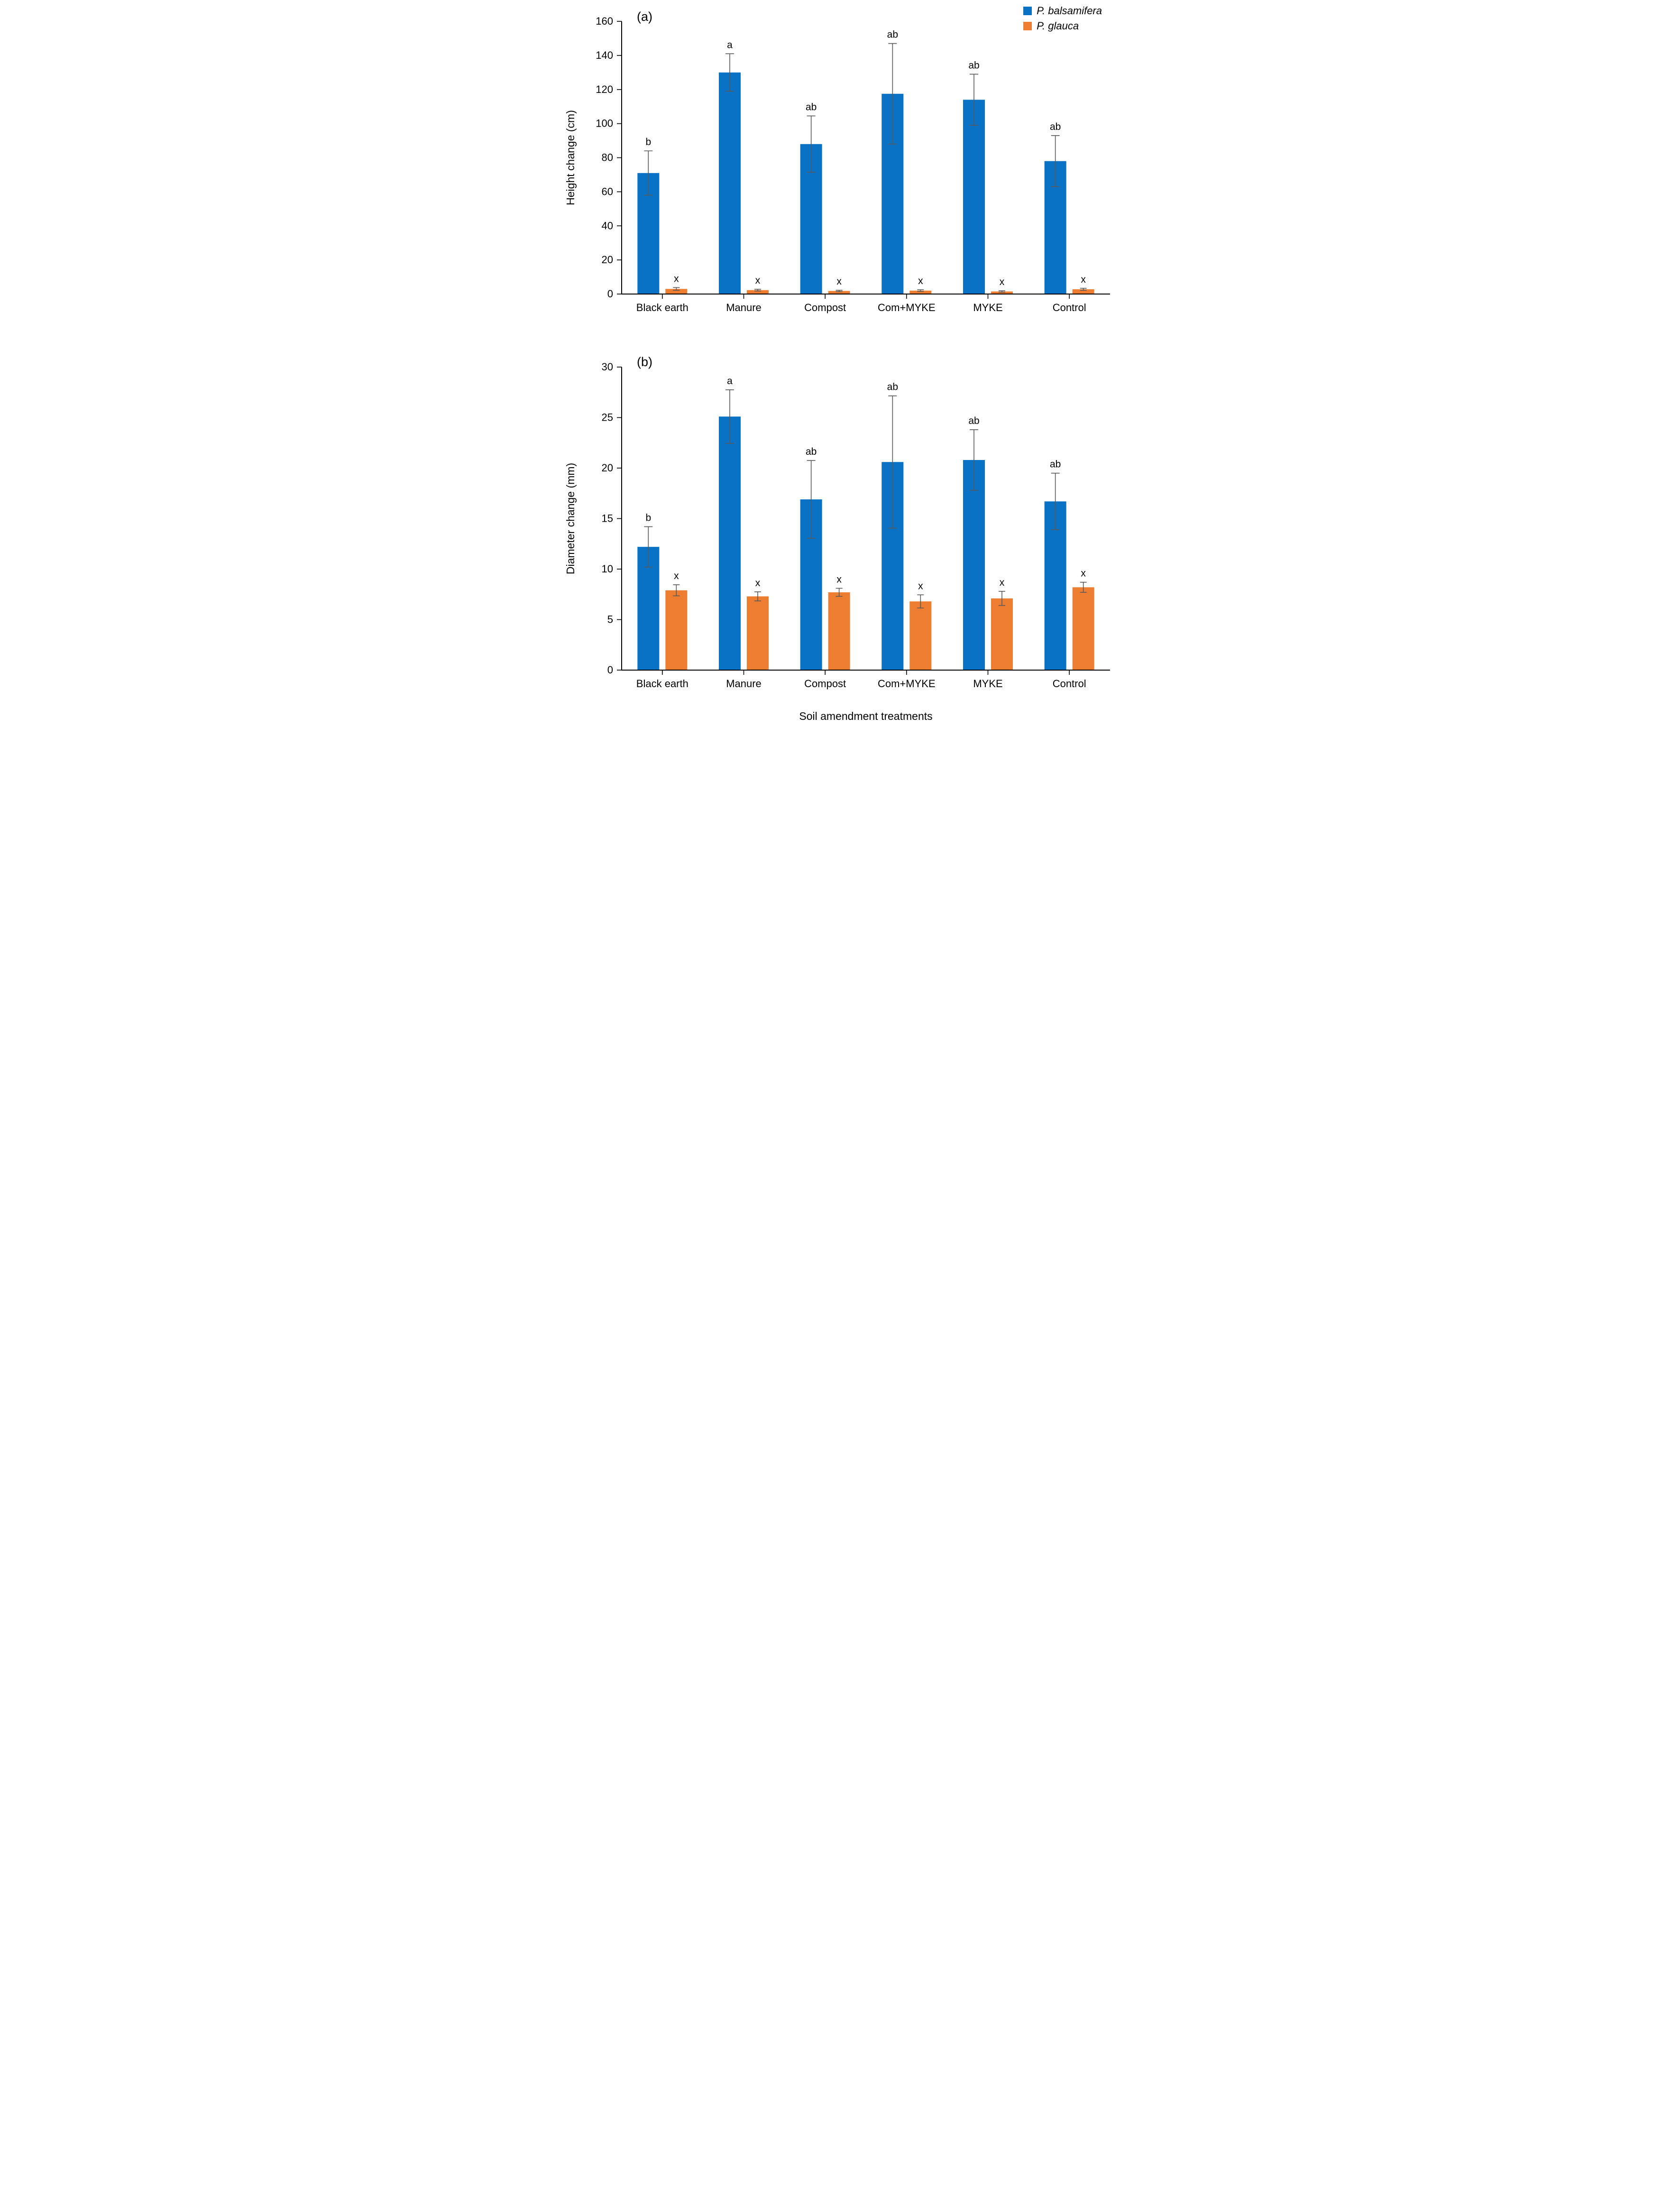  I want to click on y-tick-label-15: 15, so click(607, 519).